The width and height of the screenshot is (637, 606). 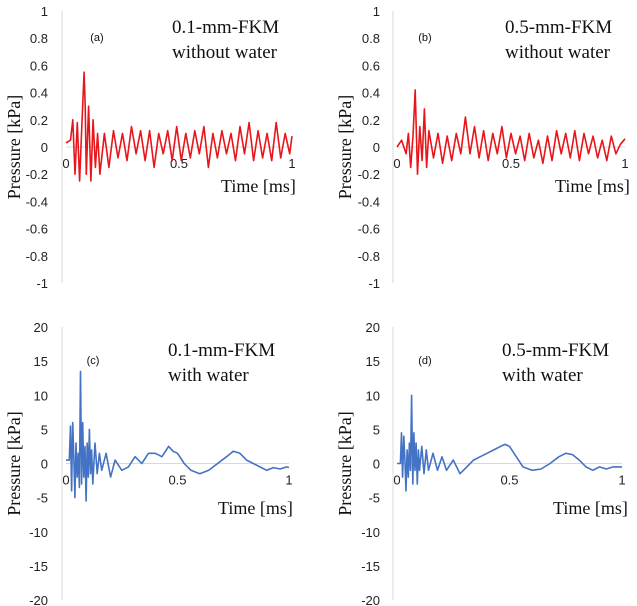 I want to click on panel-label: (d), so click(x=424, y=361).